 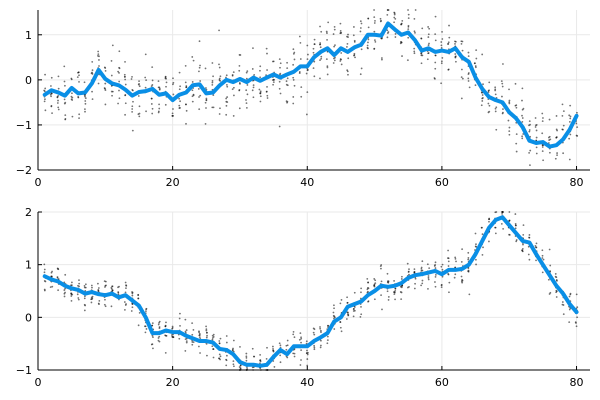 I want to click on y-tick-label: −2, so click(x=24, y=170).